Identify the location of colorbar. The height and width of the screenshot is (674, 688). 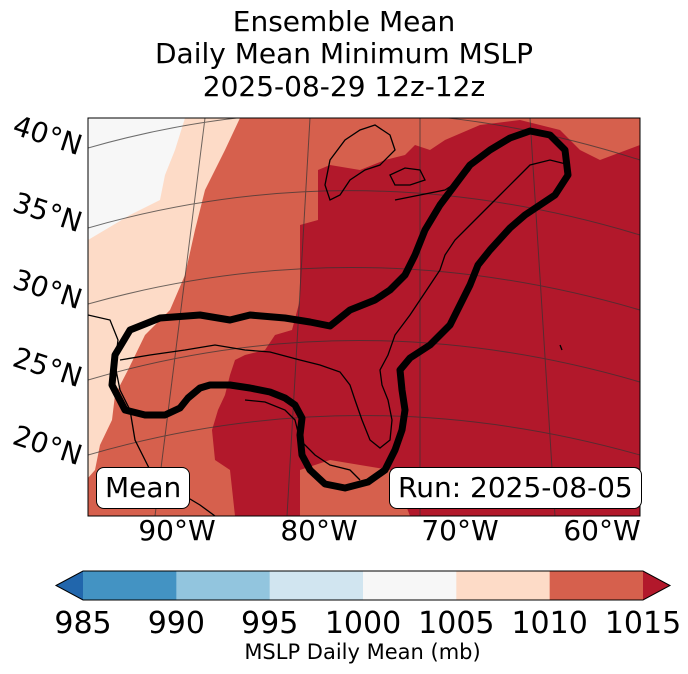
(363, 585).